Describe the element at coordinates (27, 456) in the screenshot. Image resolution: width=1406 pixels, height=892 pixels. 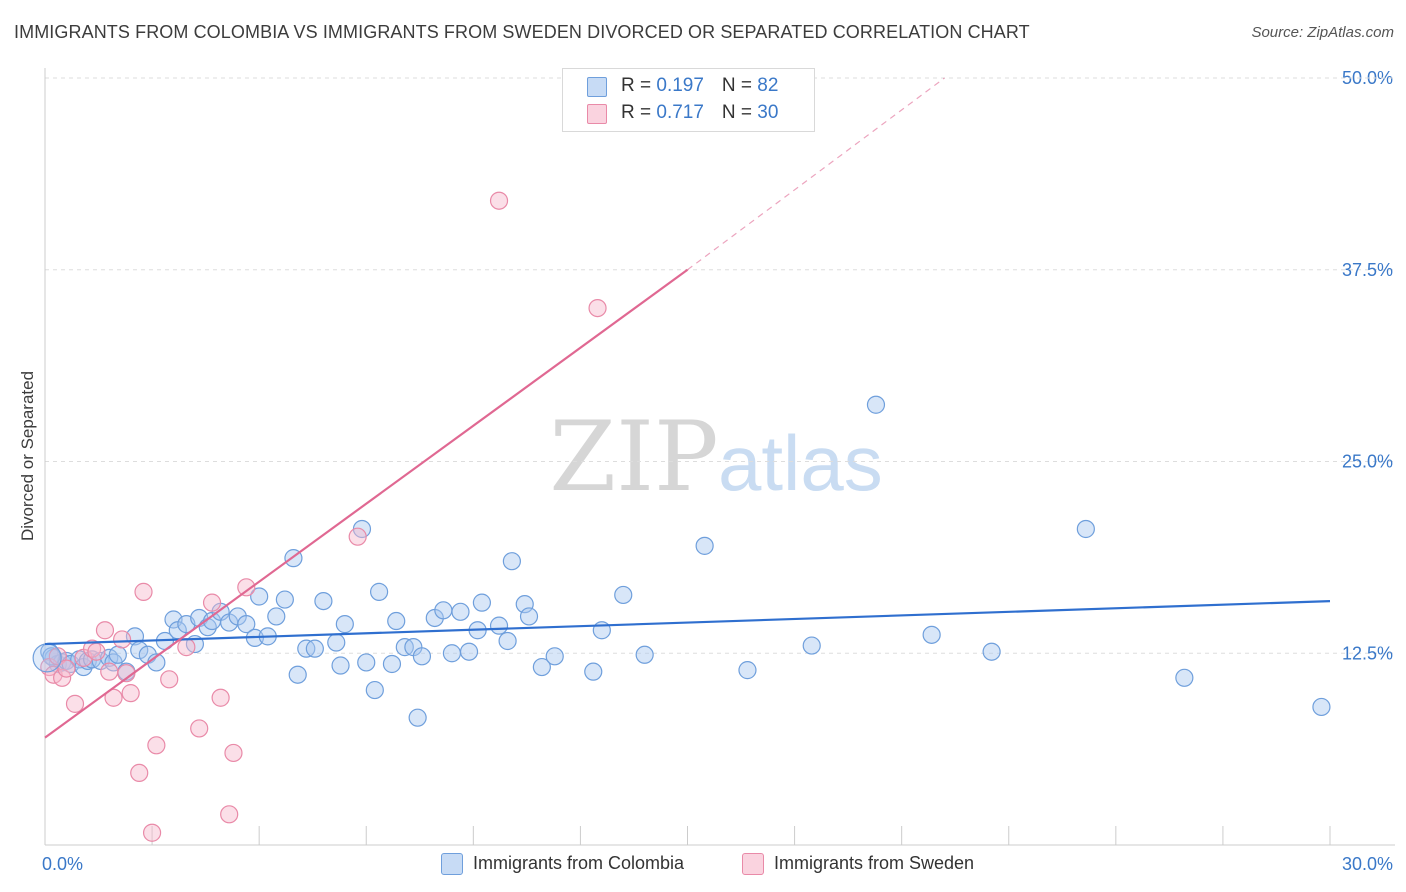
I see `y-axis-label: Divorced or Separated` at that location.